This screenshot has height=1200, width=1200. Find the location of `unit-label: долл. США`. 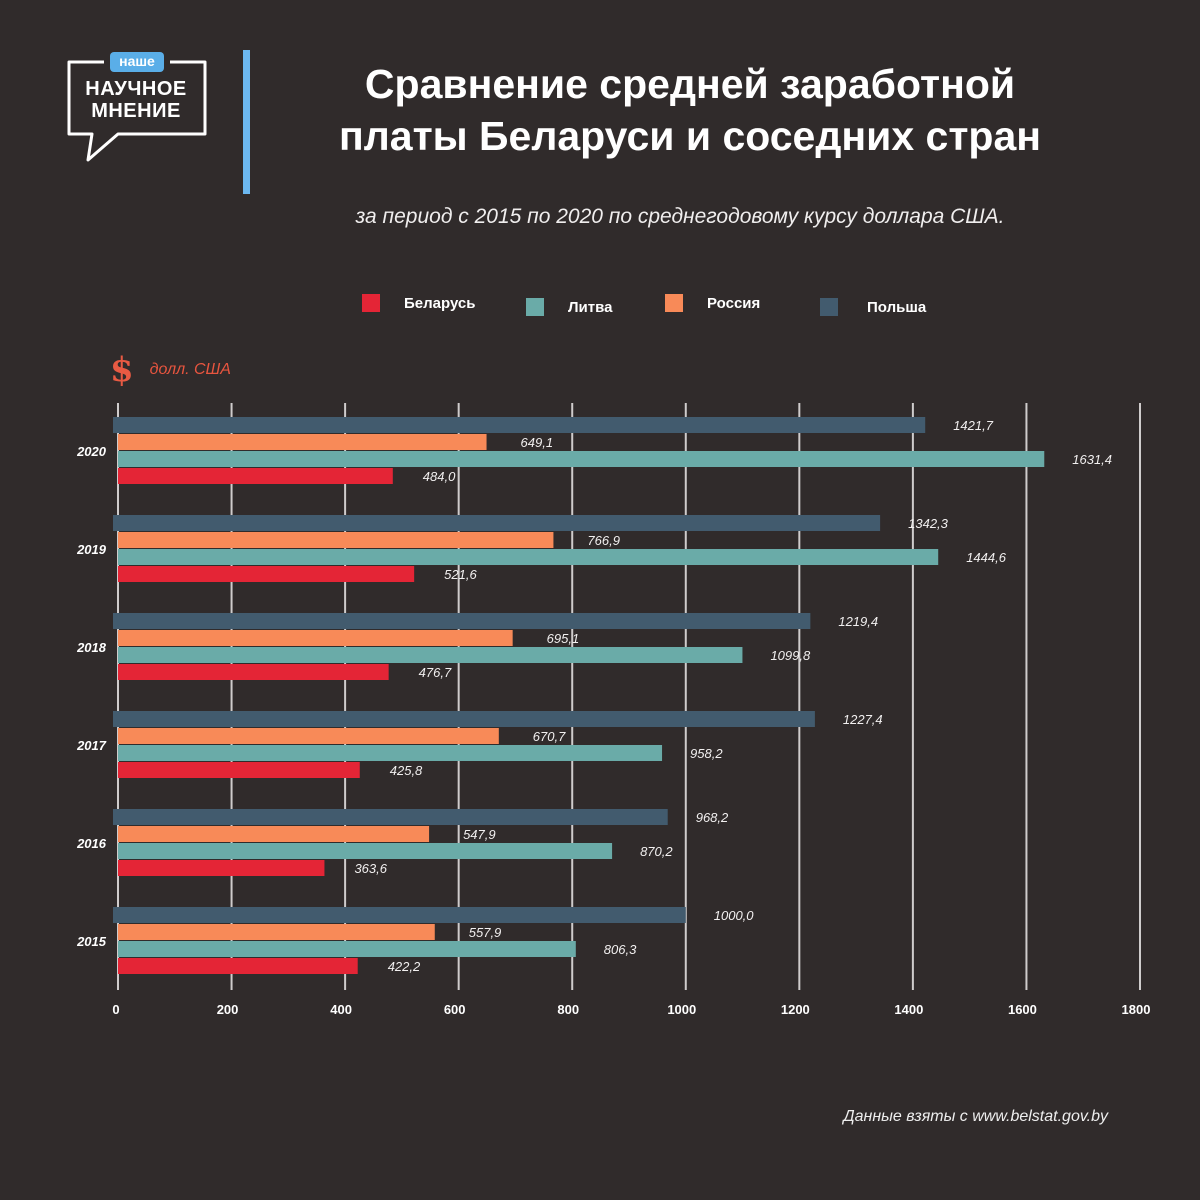

unit-label: долл. США is located at coordinates (190, 369).